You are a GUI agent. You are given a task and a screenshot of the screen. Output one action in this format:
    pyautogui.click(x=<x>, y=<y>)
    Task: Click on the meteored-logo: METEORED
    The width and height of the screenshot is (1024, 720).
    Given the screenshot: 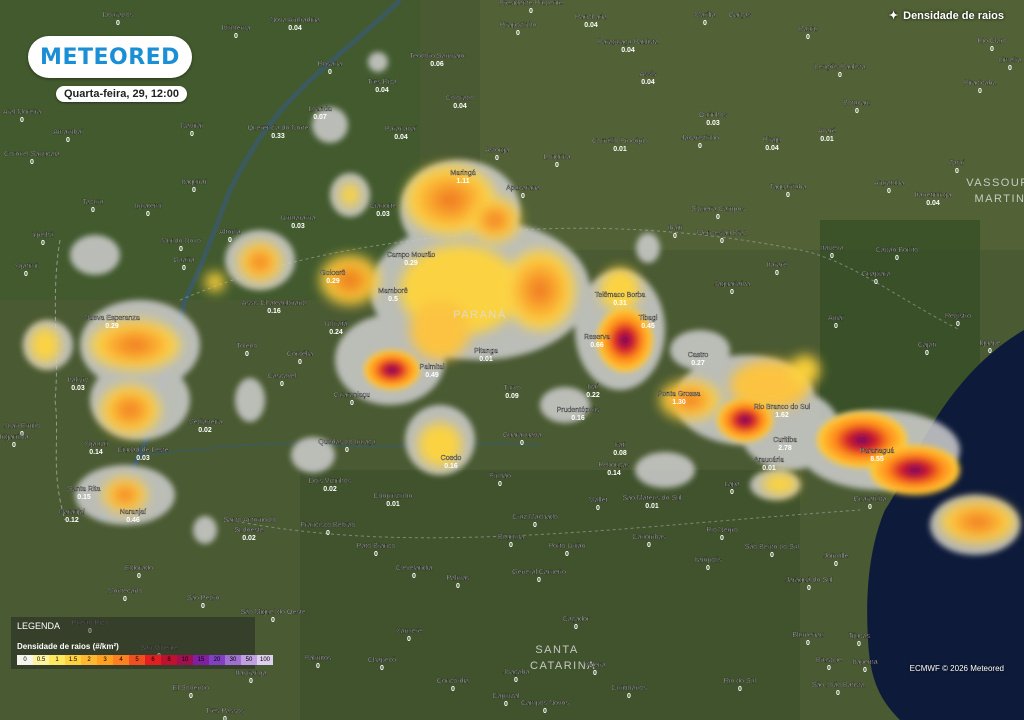 What is the action you would take?
    pyautogui.click(x=110, y=57)
    